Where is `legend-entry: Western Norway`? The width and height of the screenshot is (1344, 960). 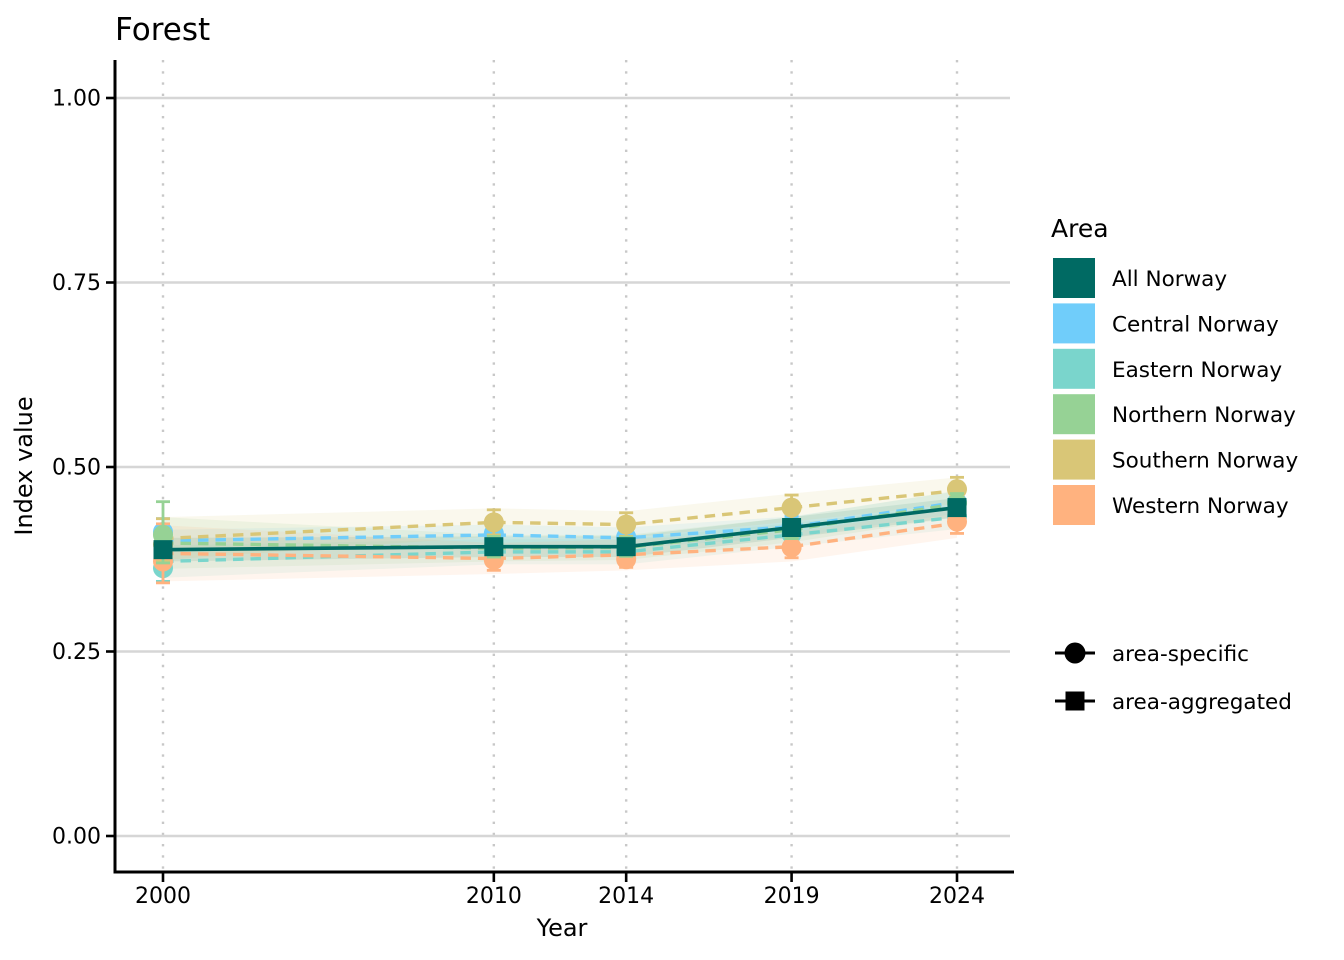 legend-entry: Western Norway is located at coordinates (1171, 505).